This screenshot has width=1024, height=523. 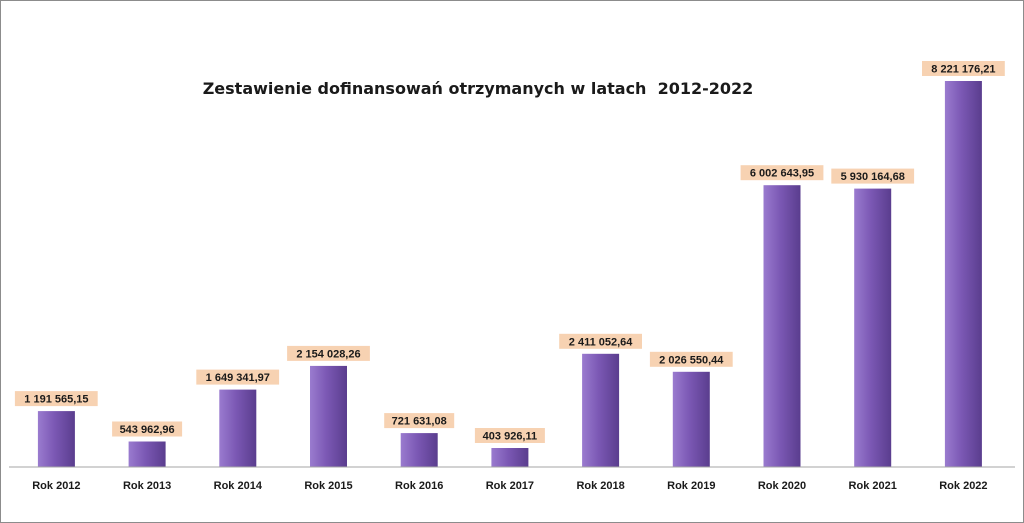 I want to click on data-label: 2 154 028,26, so click(x=328, y=354).